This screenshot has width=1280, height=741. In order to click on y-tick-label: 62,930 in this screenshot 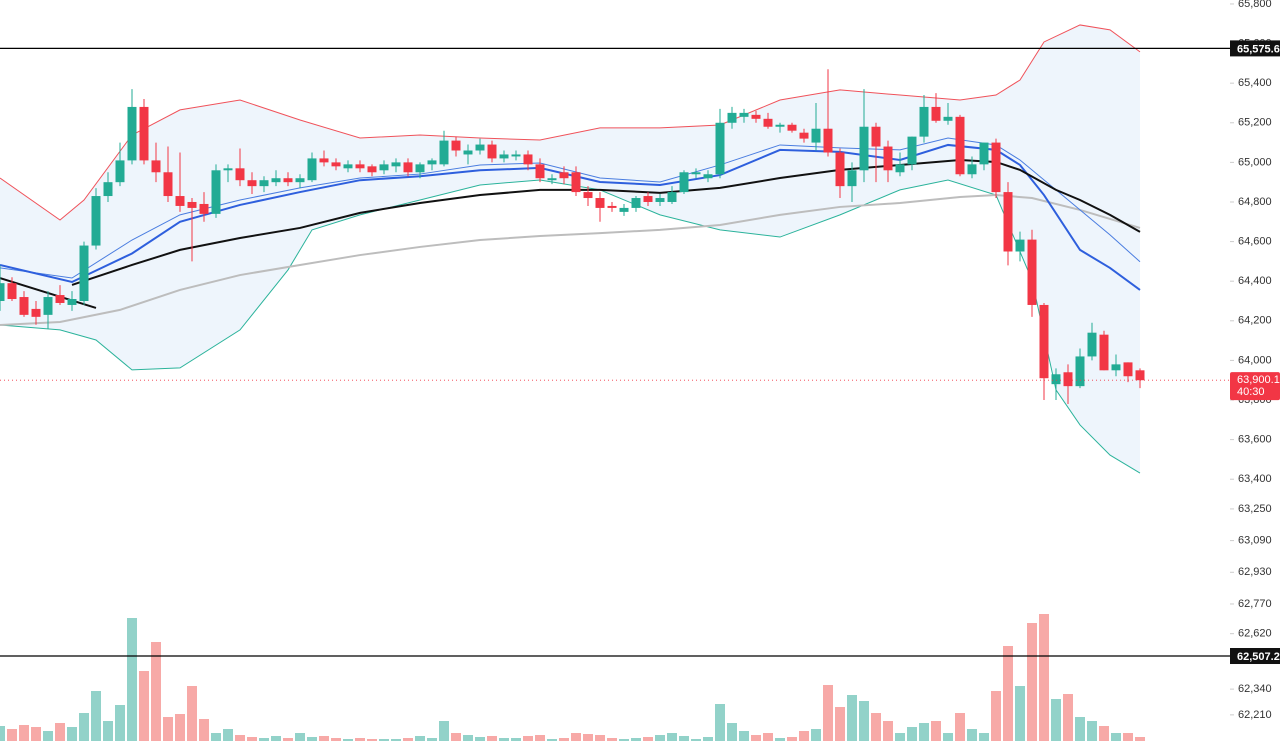, I will do `click(1255, 572)`.